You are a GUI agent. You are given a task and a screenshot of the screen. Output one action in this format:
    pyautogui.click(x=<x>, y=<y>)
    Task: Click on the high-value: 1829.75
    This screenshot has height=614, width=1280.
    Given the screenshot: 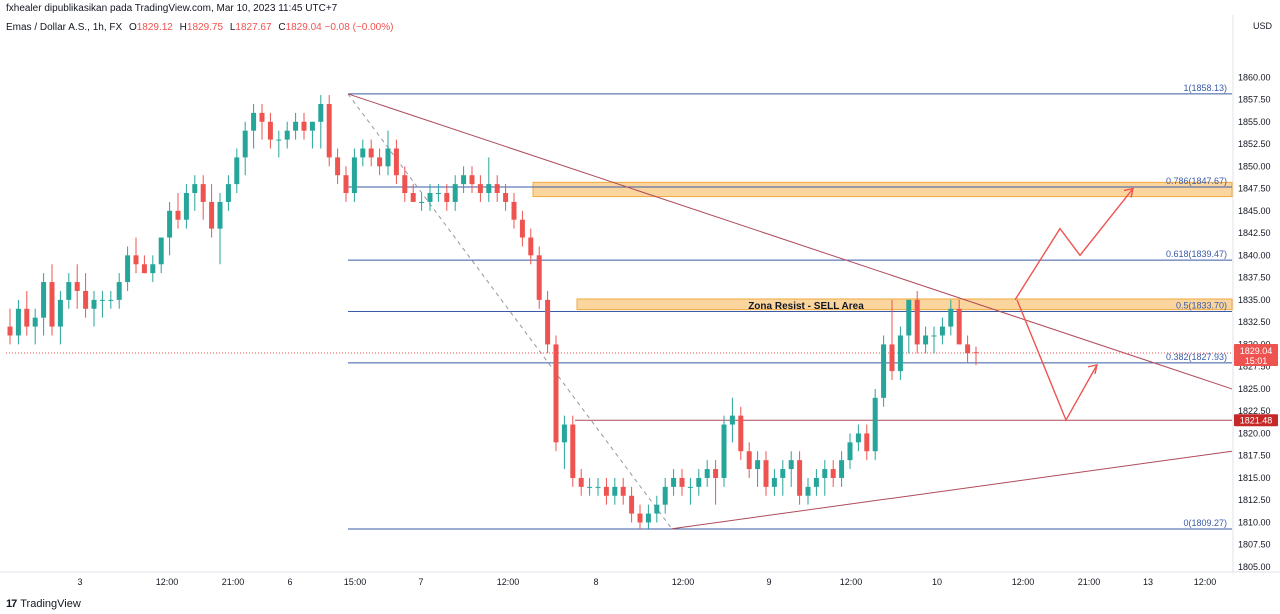 What is the action you would take?
    pyautogui.click(x=205, y=27)
    